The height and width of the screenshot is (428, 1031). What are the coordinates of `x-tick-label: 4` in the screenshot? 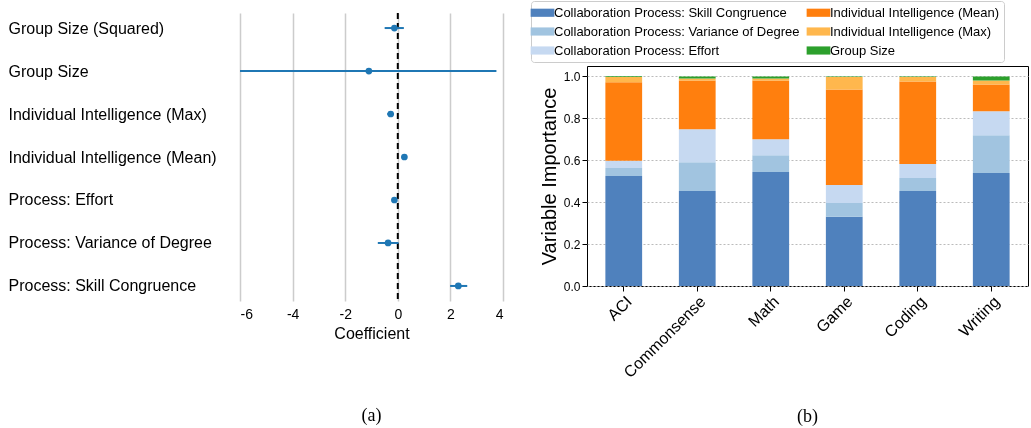 It's located at (499, 313).